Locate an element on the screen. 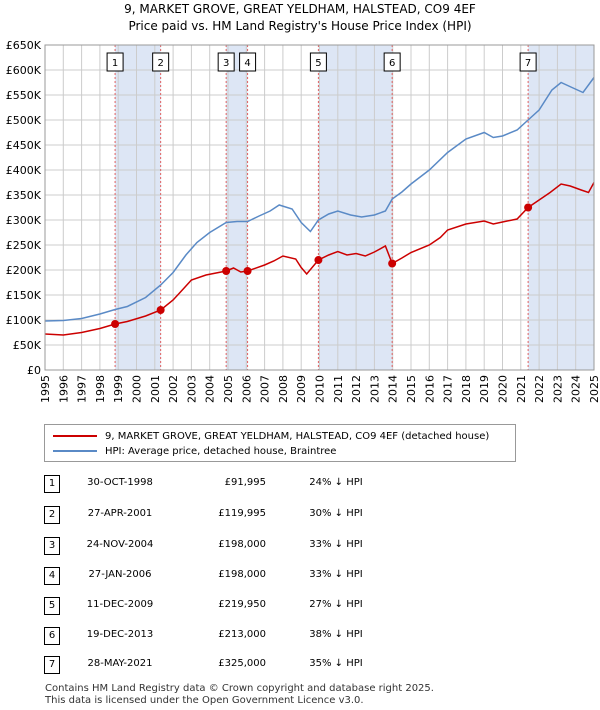  x-tick-label: 2002 is located at coordinates (173, 389).